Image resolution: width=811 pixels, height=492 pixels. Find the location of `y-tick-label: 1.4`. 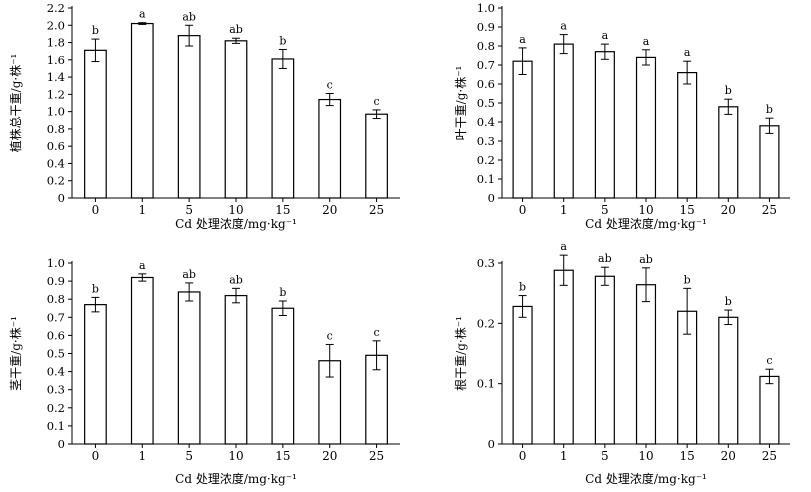

y-tick-label: 1.4 is located at coordinates (56, 77).